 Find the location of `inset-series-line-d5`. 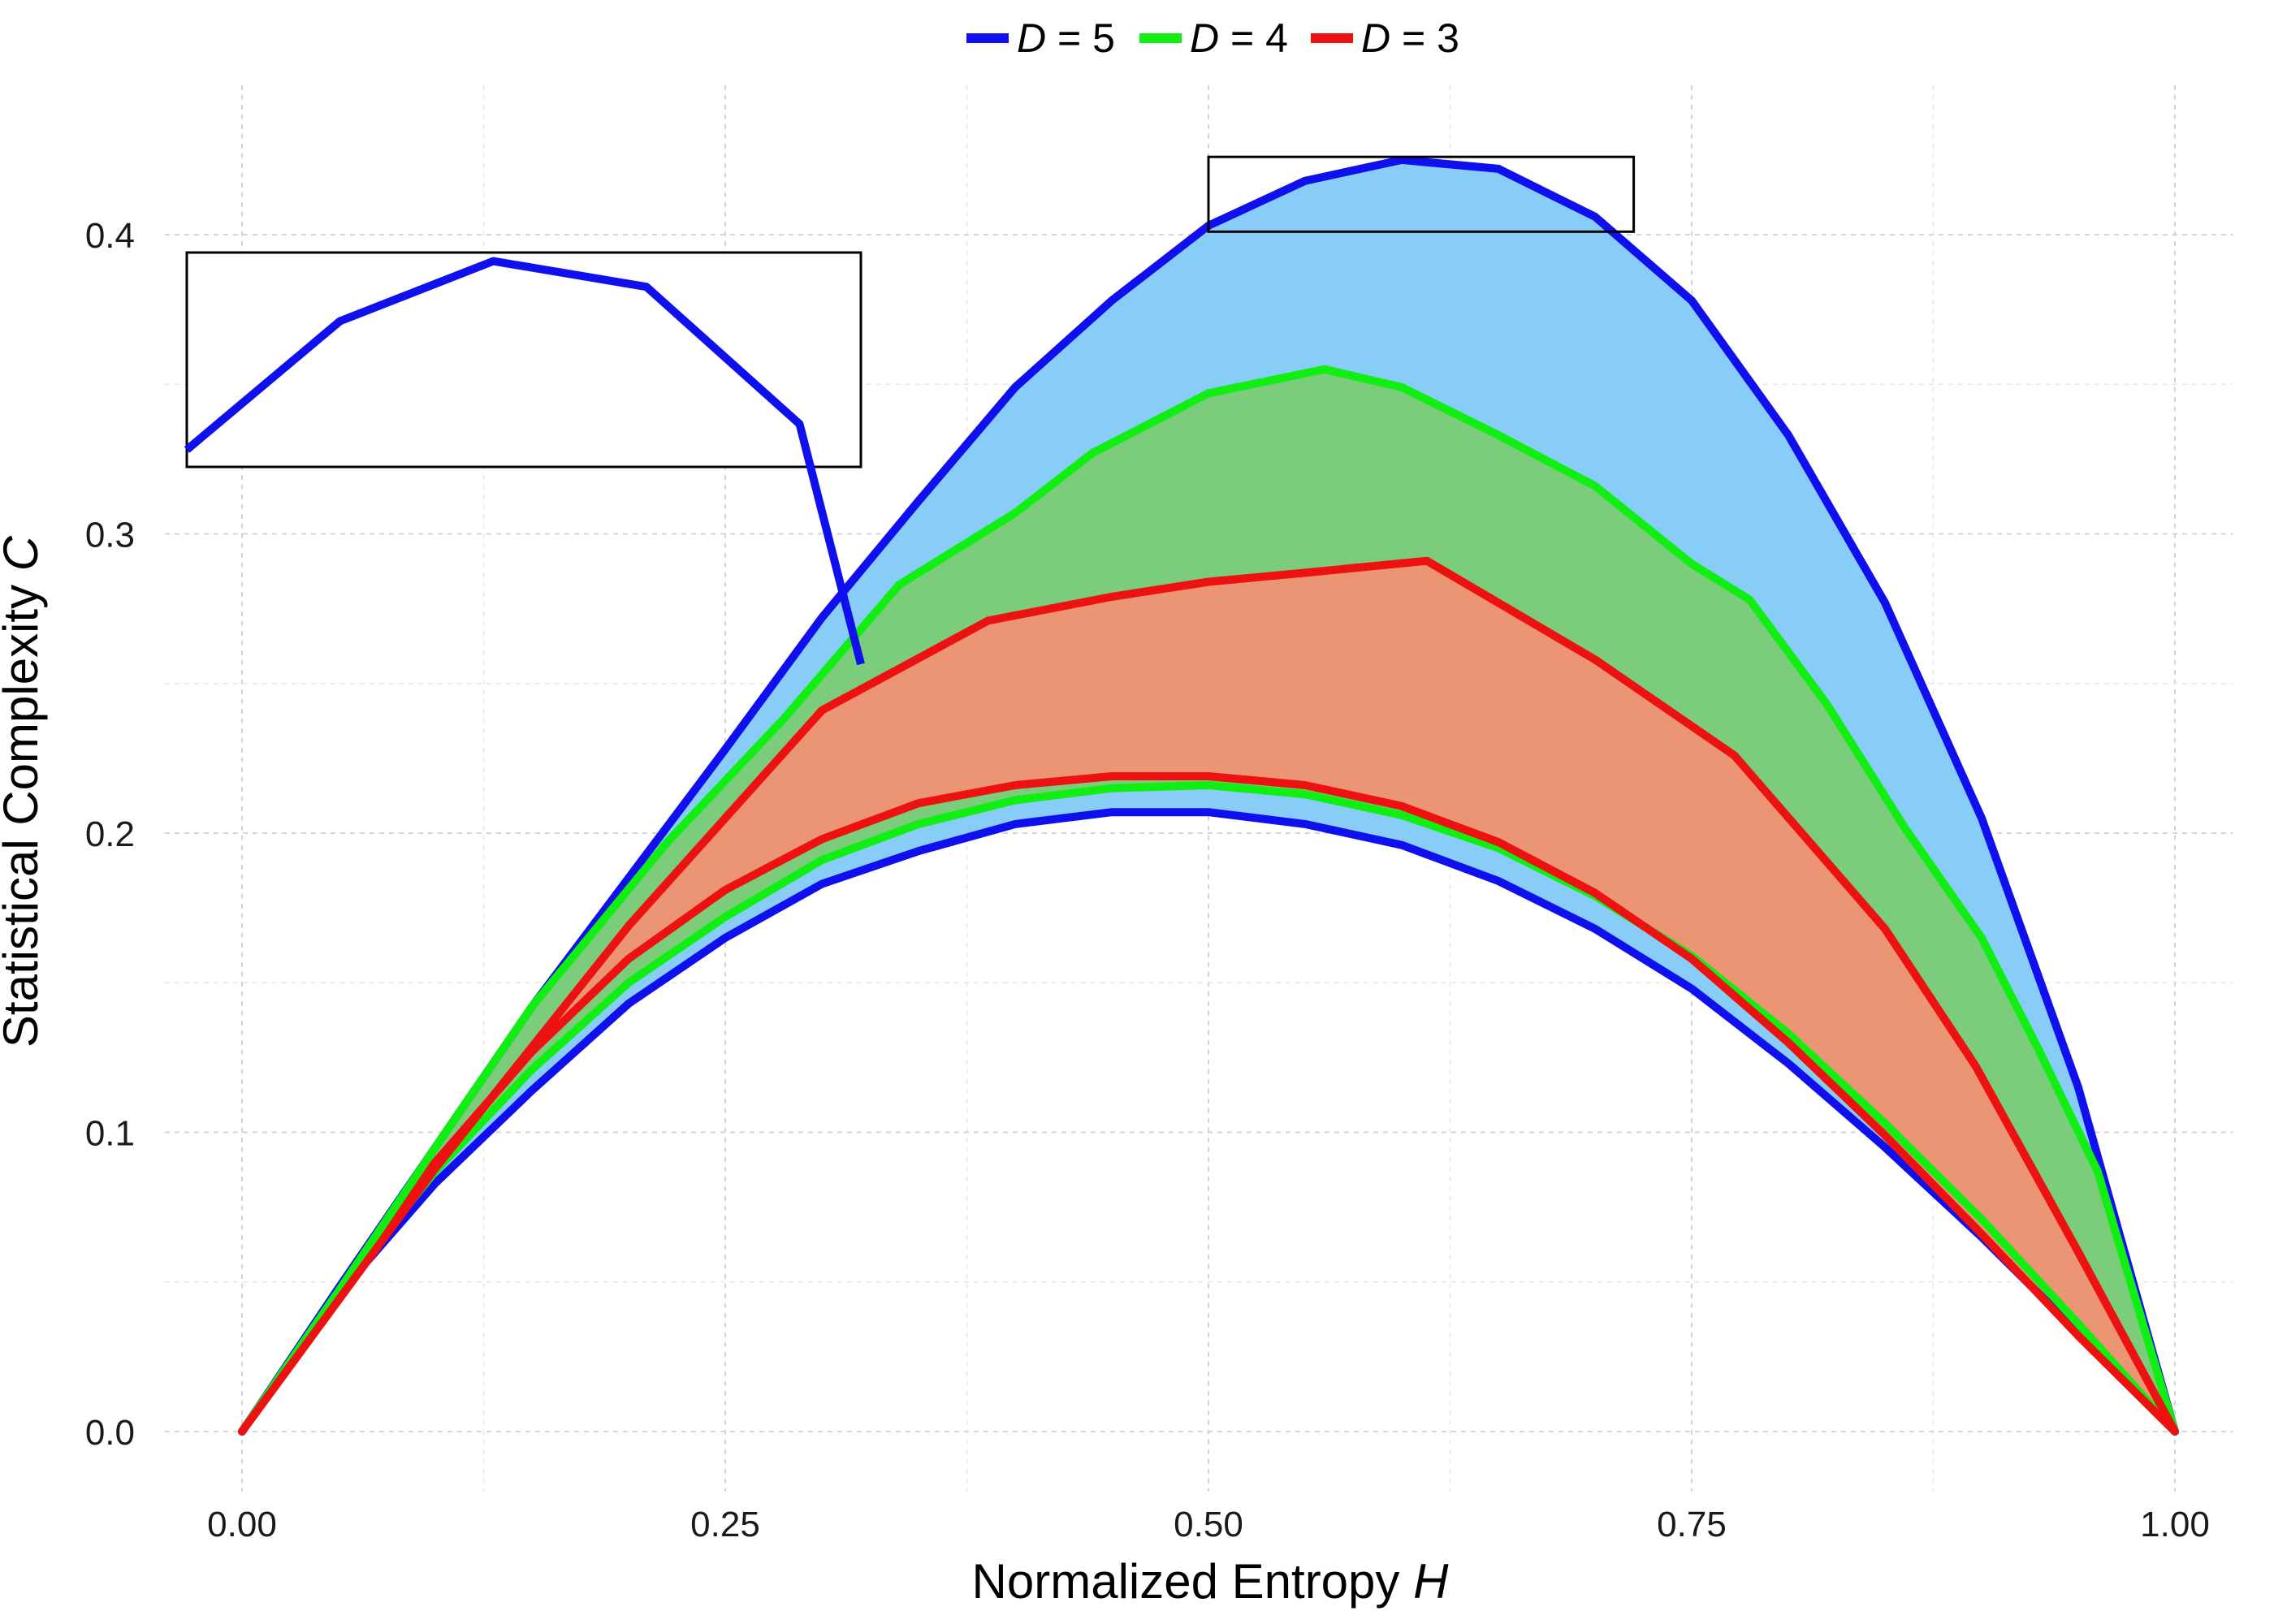

inset-series-line-d5 is located at coordinates (525, 462).